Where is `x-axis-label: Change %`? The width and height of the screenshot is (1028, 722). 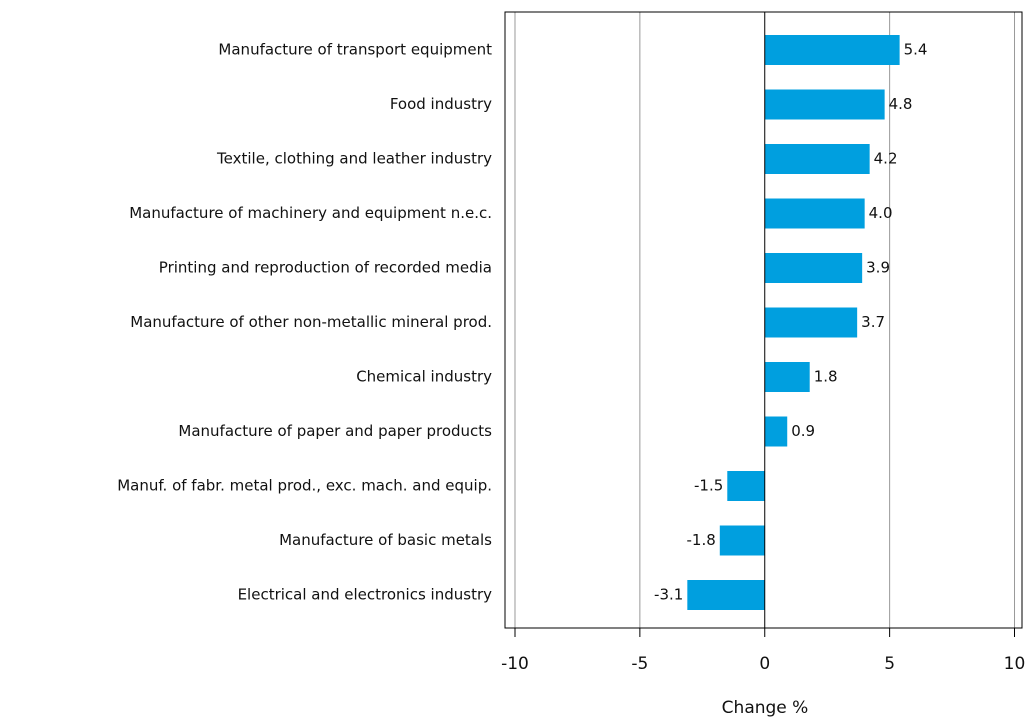 x-axis-label: Change % is located at coordinates (765, 708).